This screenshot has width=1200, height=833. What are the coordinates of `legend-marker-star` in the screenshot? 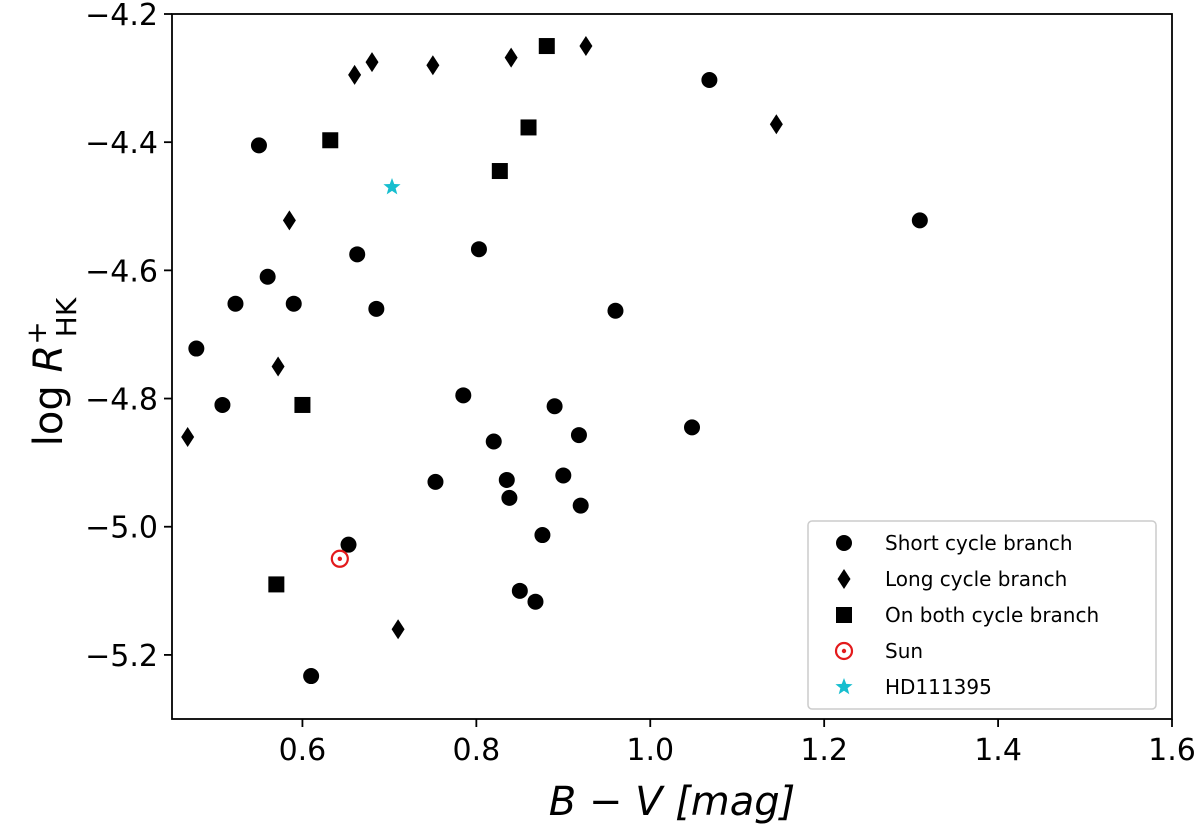 It's located at (844, 686).